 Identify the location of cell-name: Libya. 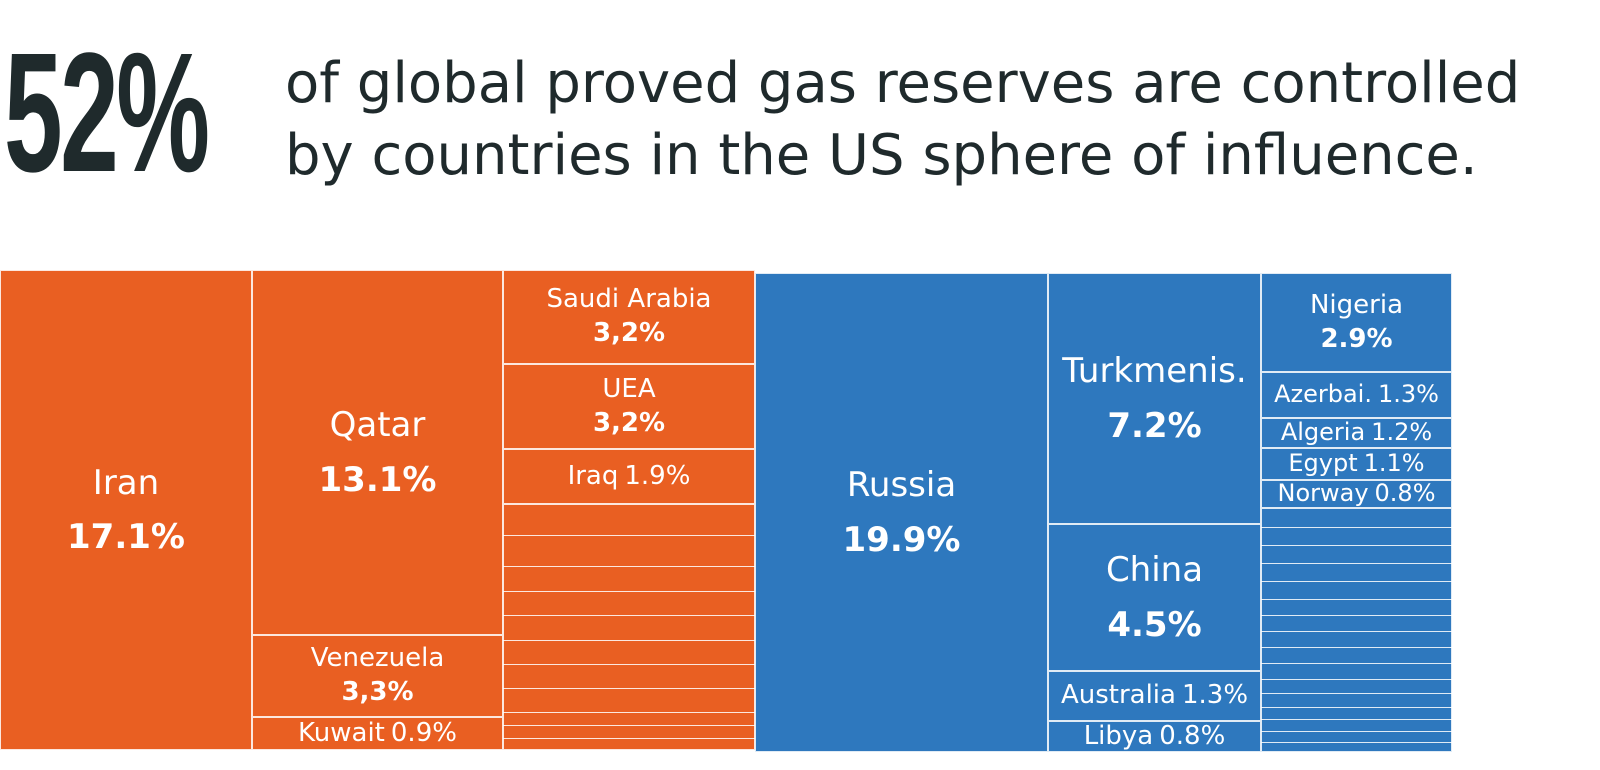
(1118, 735).